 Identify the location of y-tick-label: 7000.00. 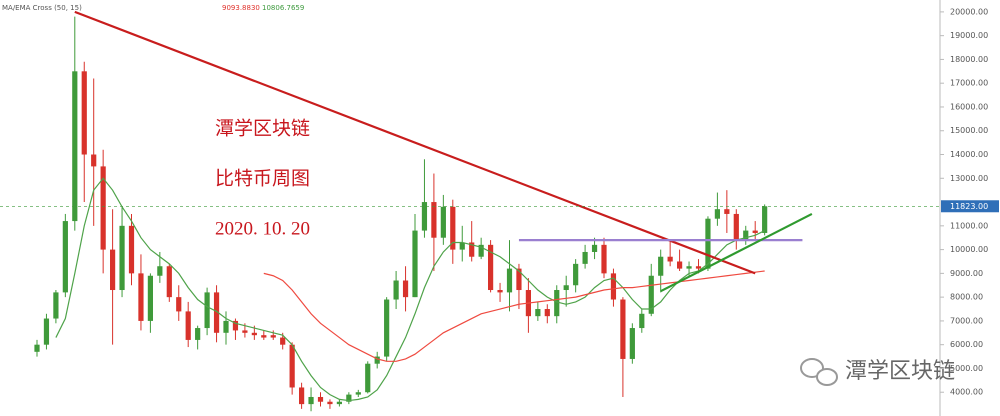
(966, 320).